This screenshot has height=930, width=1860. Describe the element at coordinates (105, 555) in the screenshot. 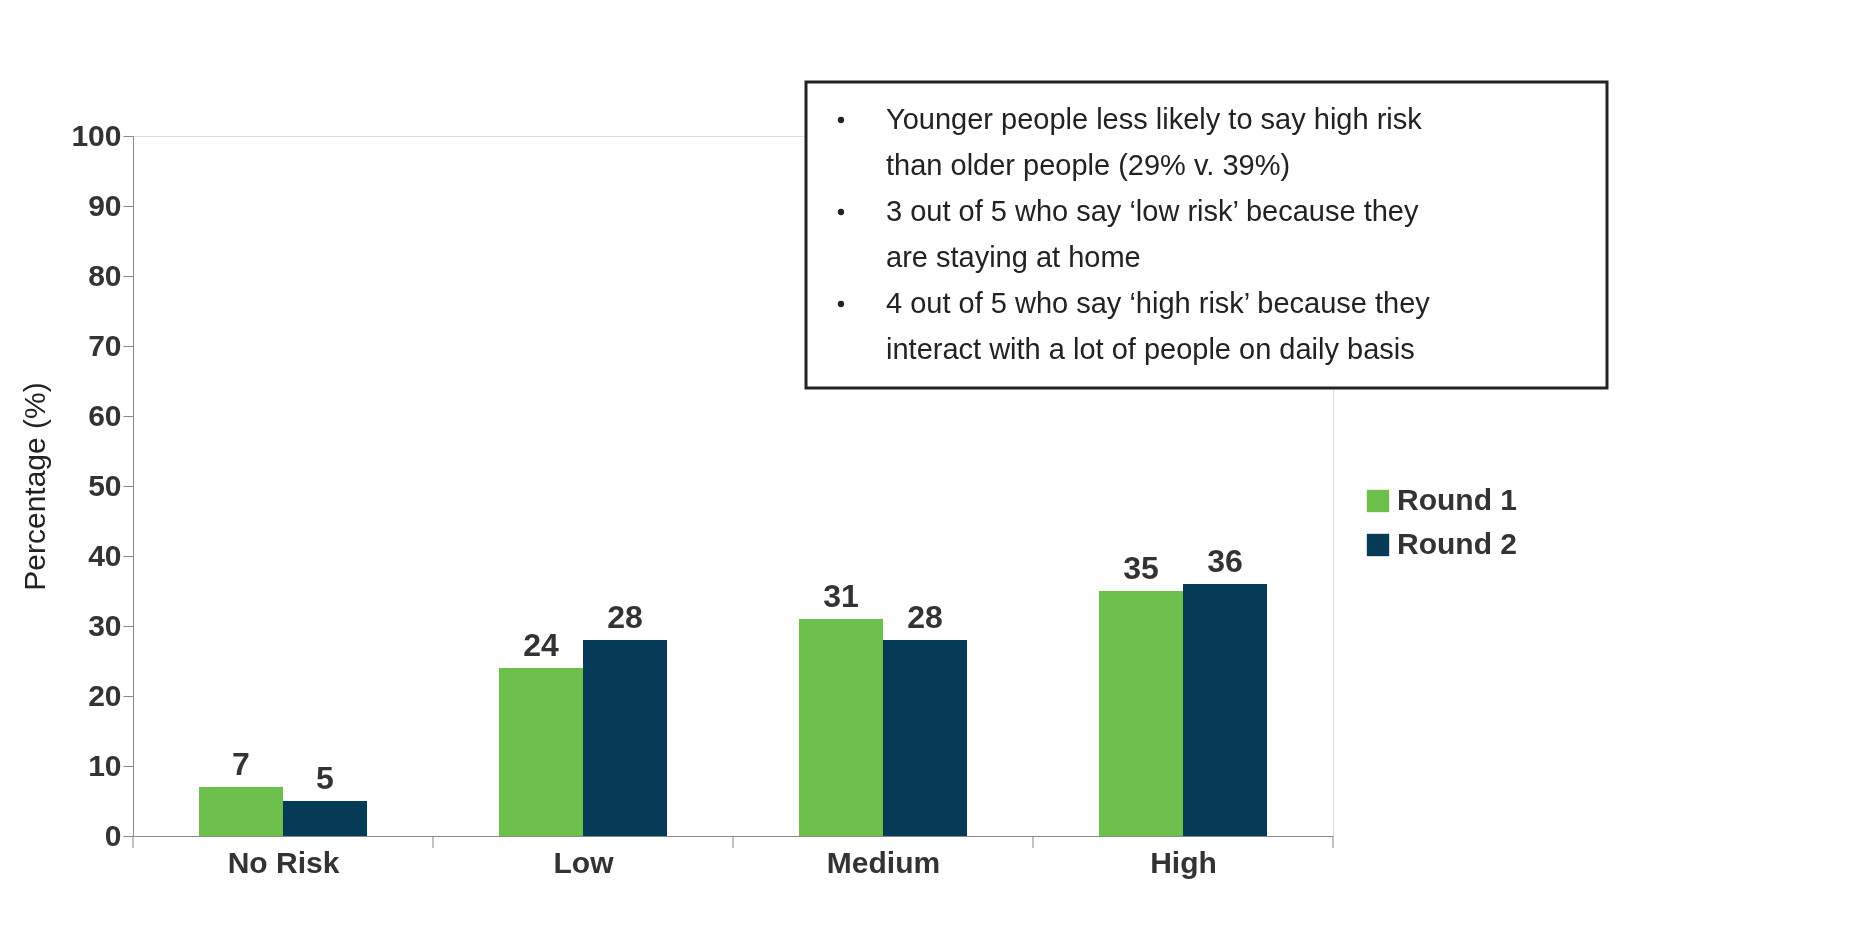

I see `y-tick-label: 40` at that location.